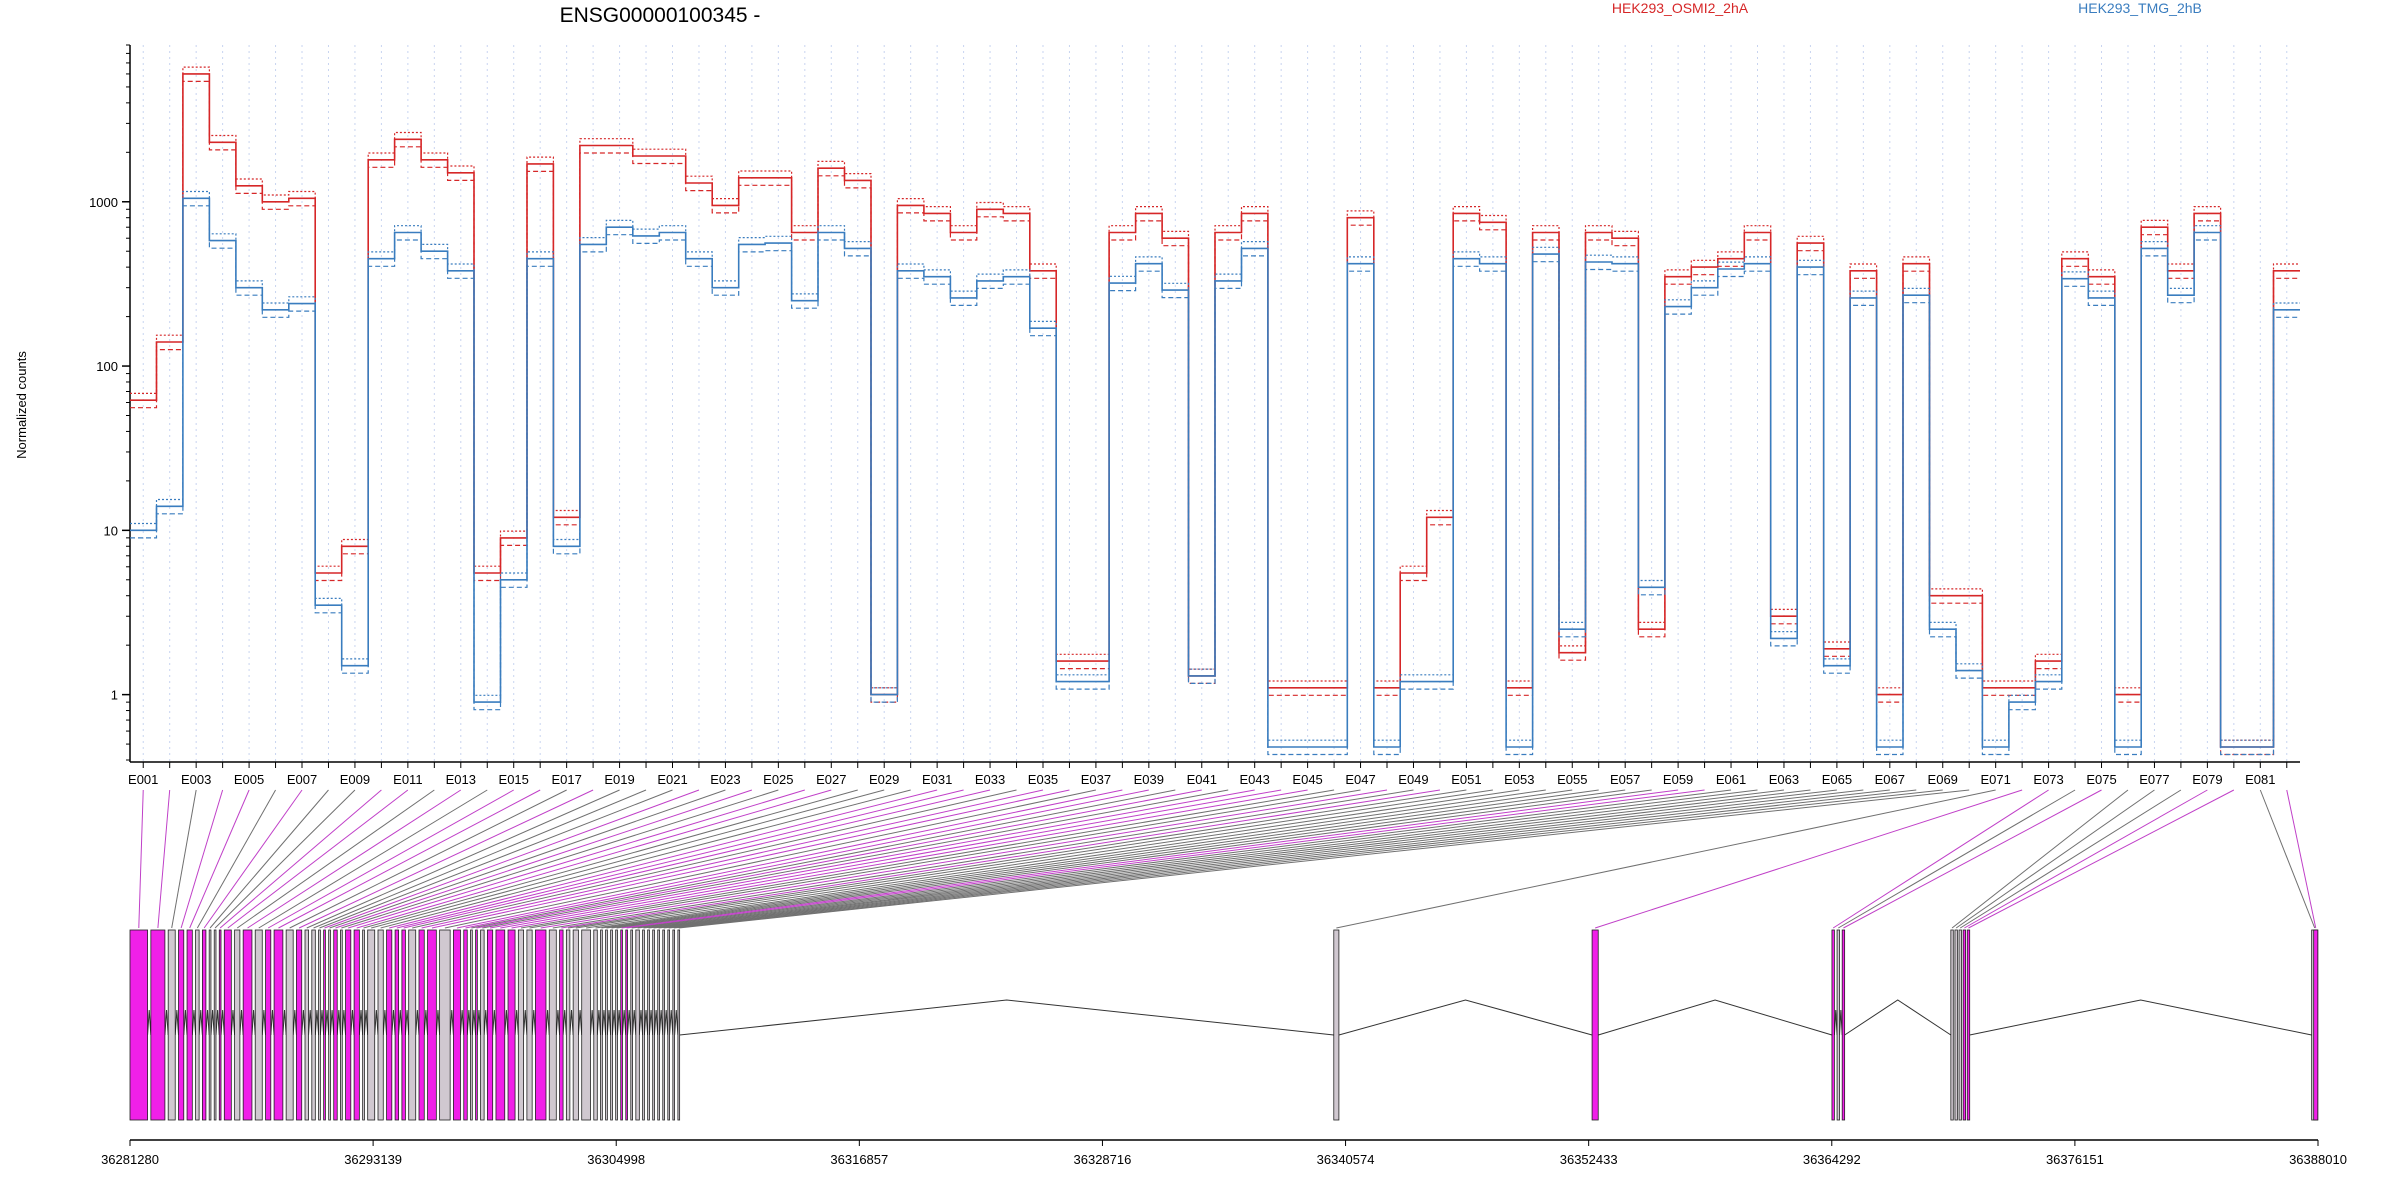 The height and width of the screenshot is (1200, 2400). What do you see at coordinates (111, 530) in the screenshot?
I see `y-tick-label: 10` at bounding box center [111, 530].